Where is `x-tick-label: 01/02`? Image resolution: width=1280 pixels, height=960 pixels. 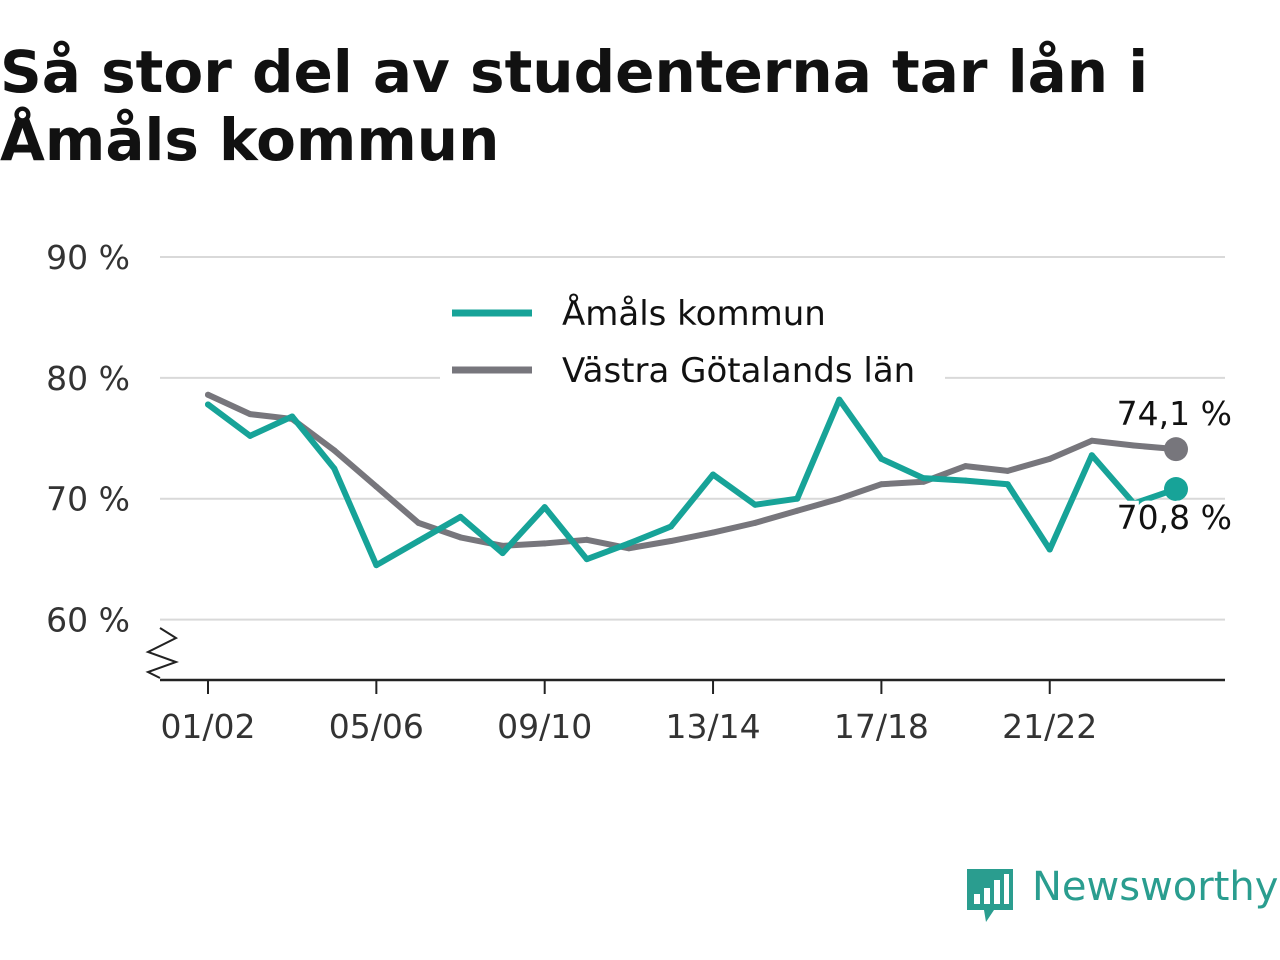
x-tick-label: 01/02 is located at coordinates (207, 726).